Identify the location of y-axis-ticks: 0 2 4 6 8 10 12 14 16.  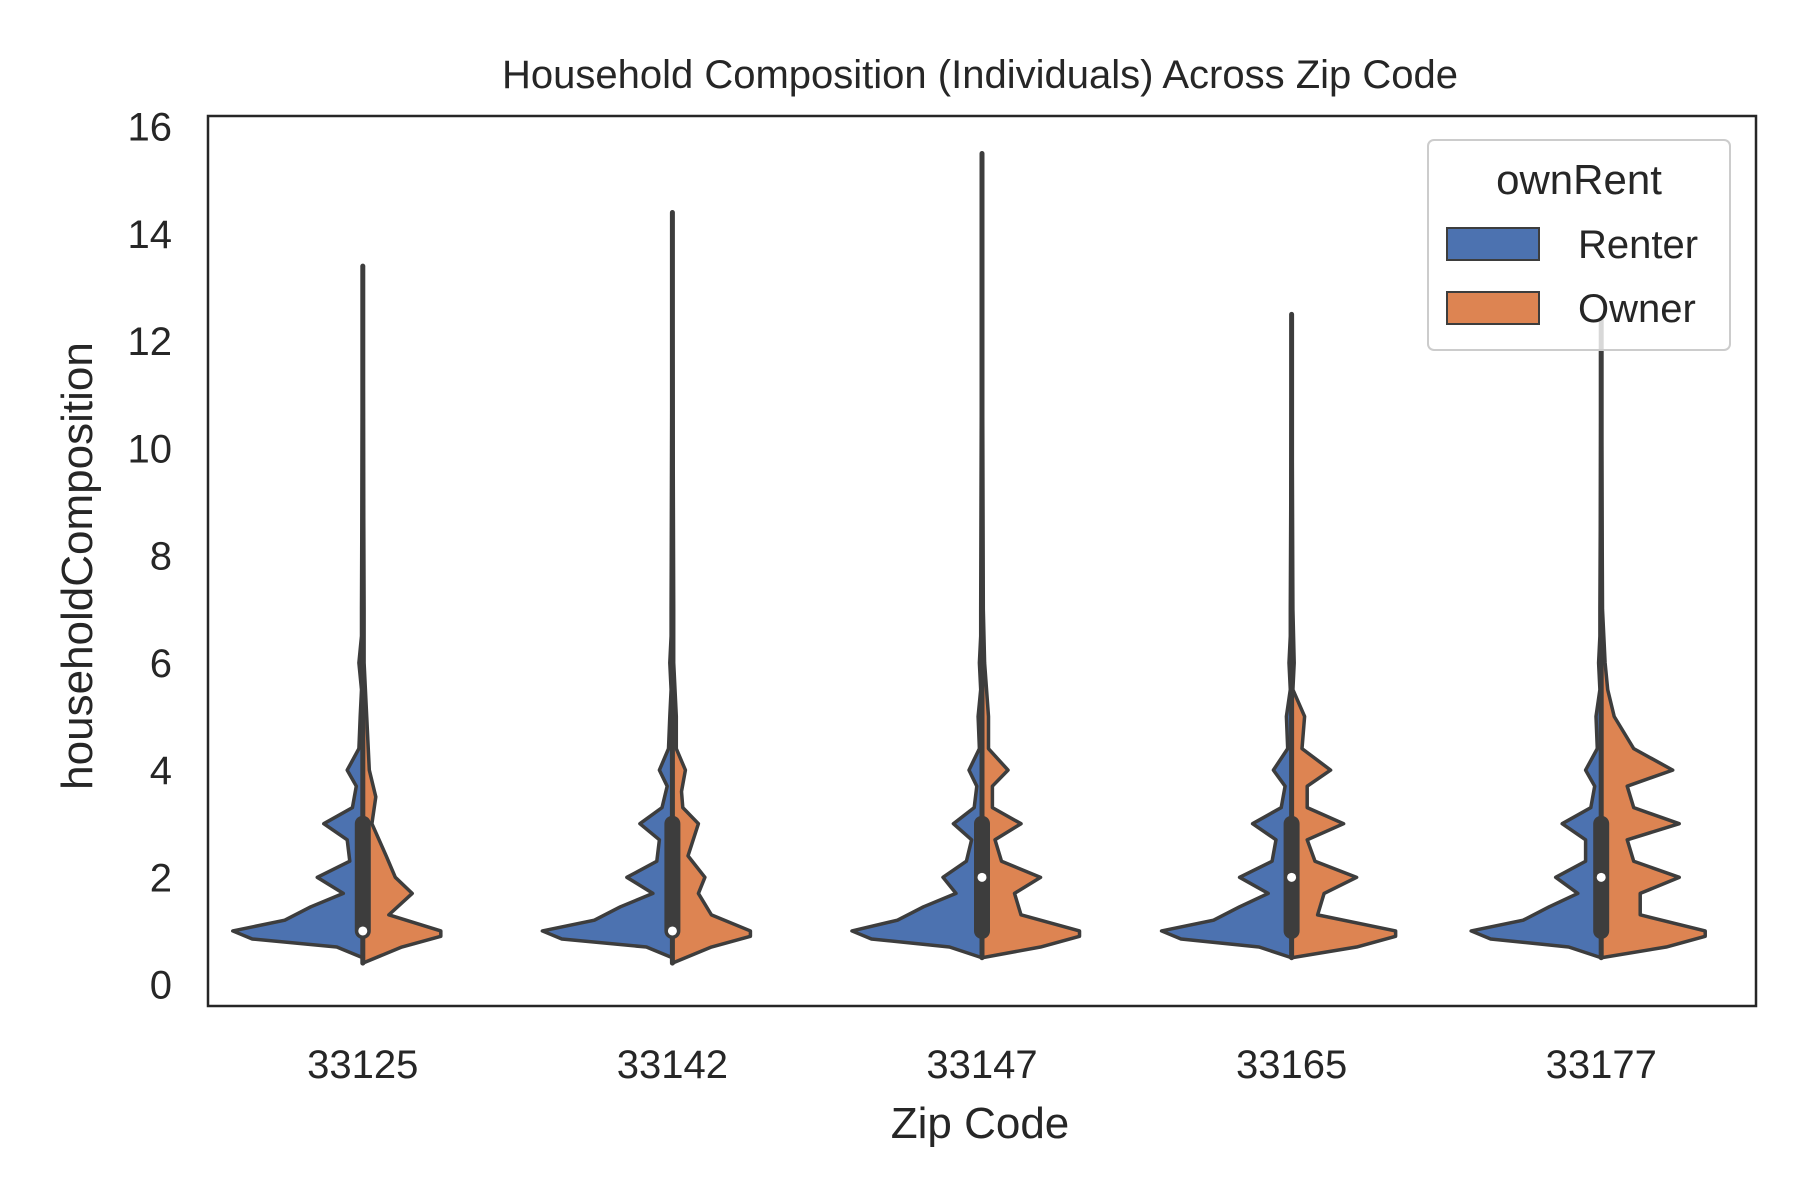
(150, 557).